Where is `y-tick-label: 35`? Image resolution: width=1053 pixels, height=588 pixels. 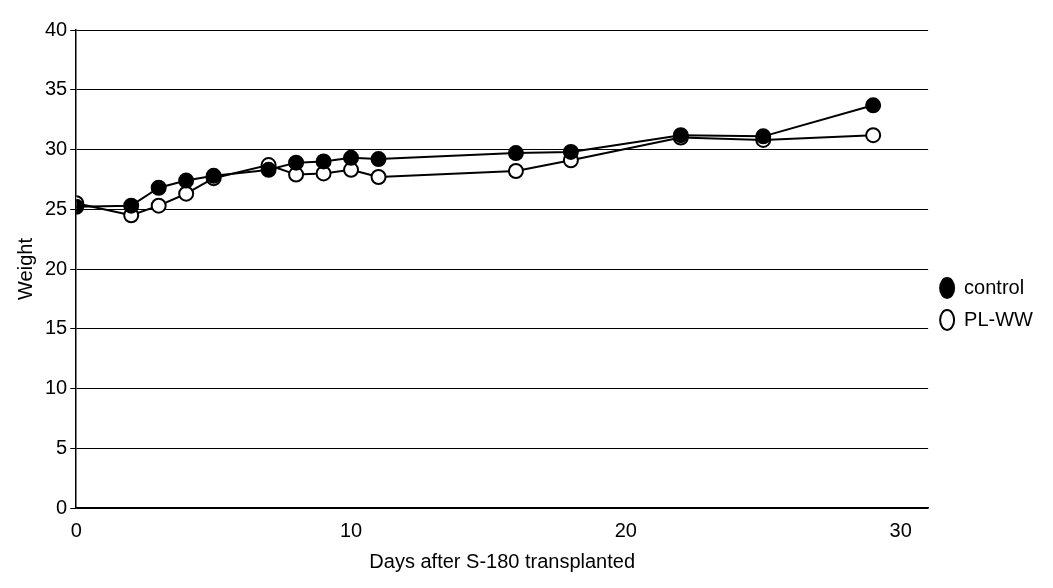 y-tick-label: 35 is located at coordinates (56, 88).